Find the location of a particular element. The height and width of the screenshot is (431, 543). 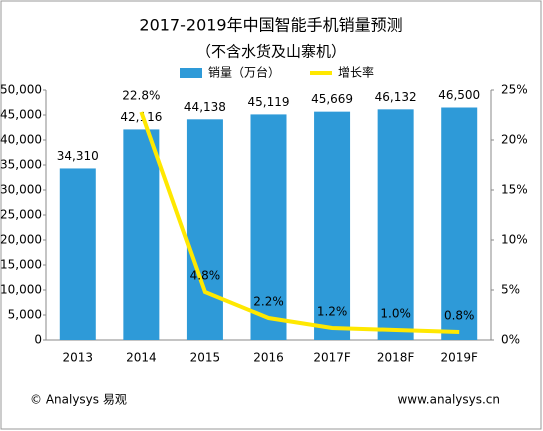

x-tick-label: 2015 is located at coordinates (205, 358).